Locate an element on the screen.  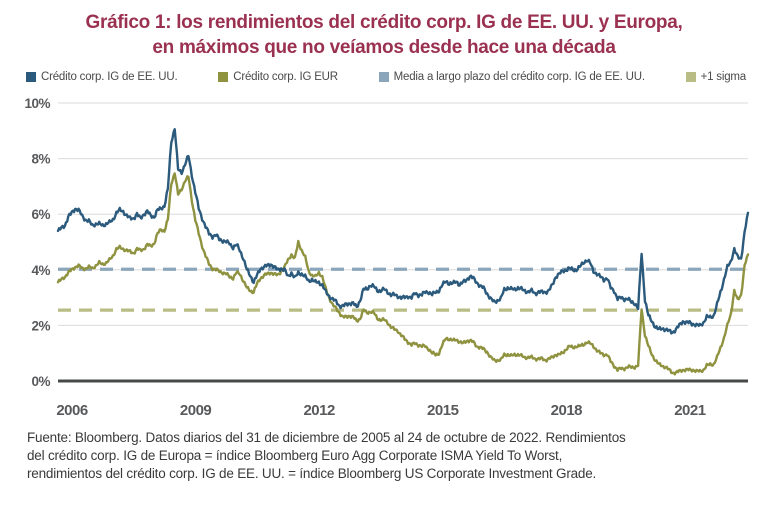
legend-item-us: Crédito corp. IG de EE. UU. is located at coordinates (102, 77).